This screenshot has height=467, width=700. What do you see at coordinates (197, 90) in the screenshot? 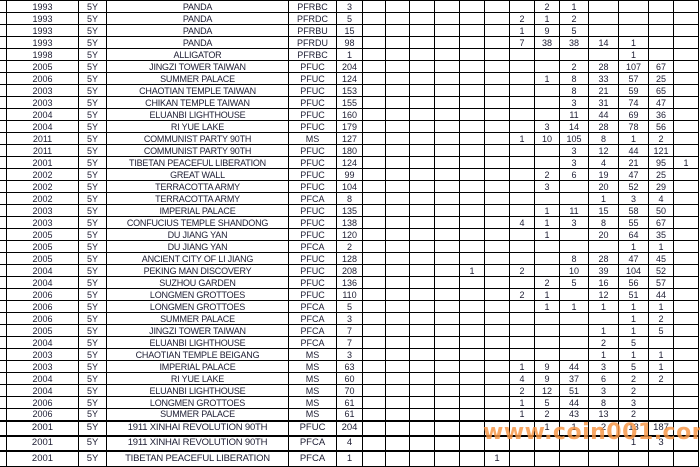
I see `name-cell: CHAOTIAN TEMPLE TAIWAN` at bounding box center [197, 90].